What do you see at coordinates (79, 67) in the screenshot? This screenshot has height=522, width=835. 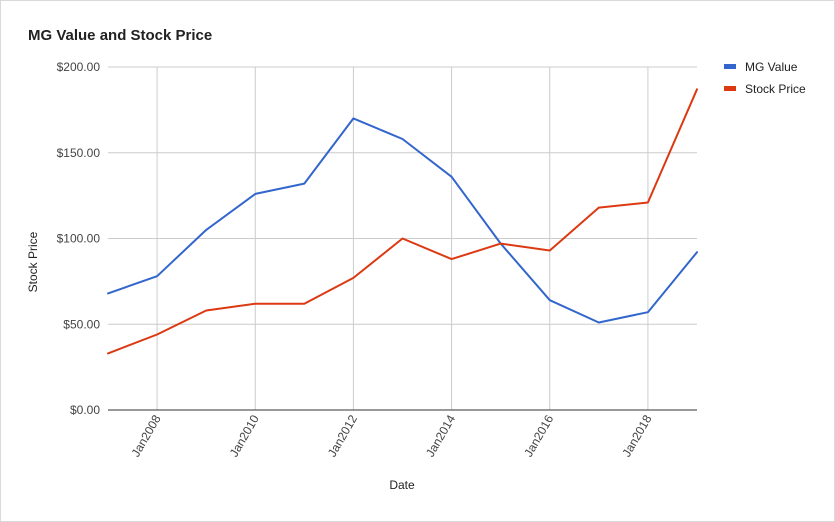 I see `y-tick-label: $200.00` at bounding box center [79, 67].